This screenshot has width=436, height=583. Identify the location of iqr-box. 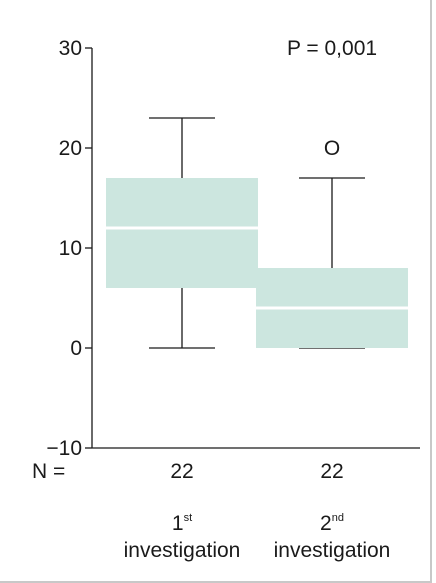
(182, 233).